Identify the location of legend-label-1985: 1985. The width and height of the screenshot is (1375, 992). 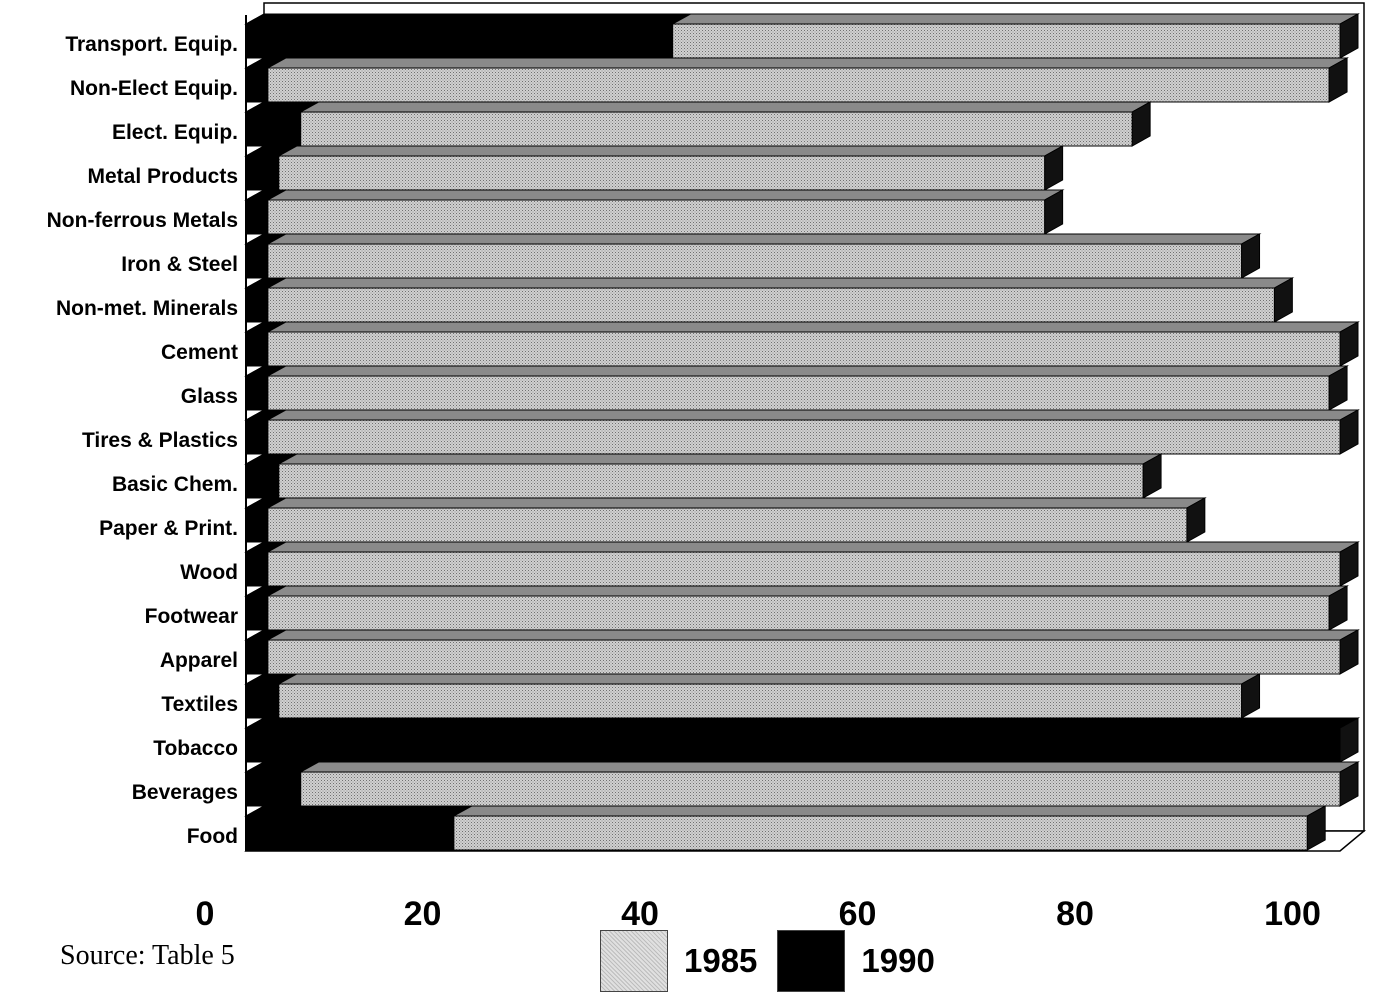
(721, 960).